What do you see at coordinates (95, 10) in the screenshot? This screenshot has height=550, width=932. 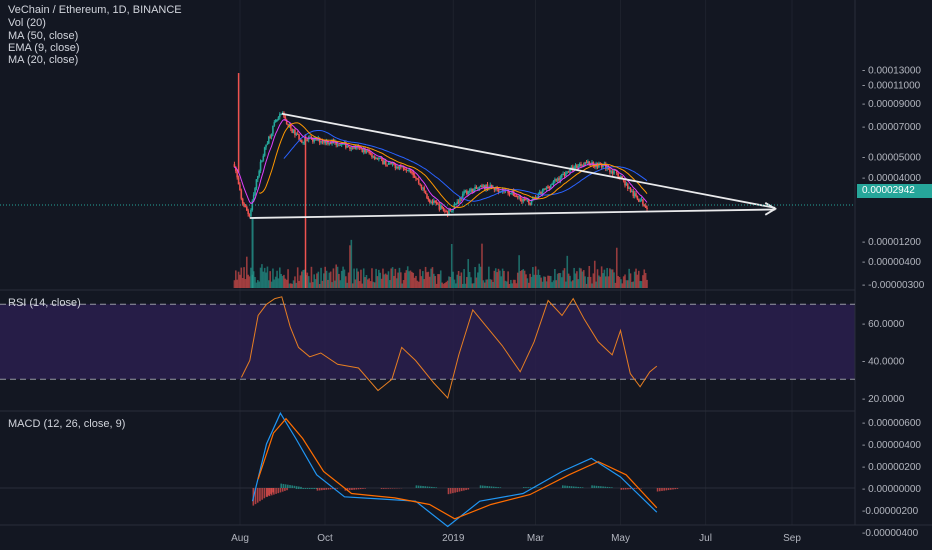 I see `symbol-title: VeChain / Ethereum, 1D, BINANCE` at bounding box center [95, 10].